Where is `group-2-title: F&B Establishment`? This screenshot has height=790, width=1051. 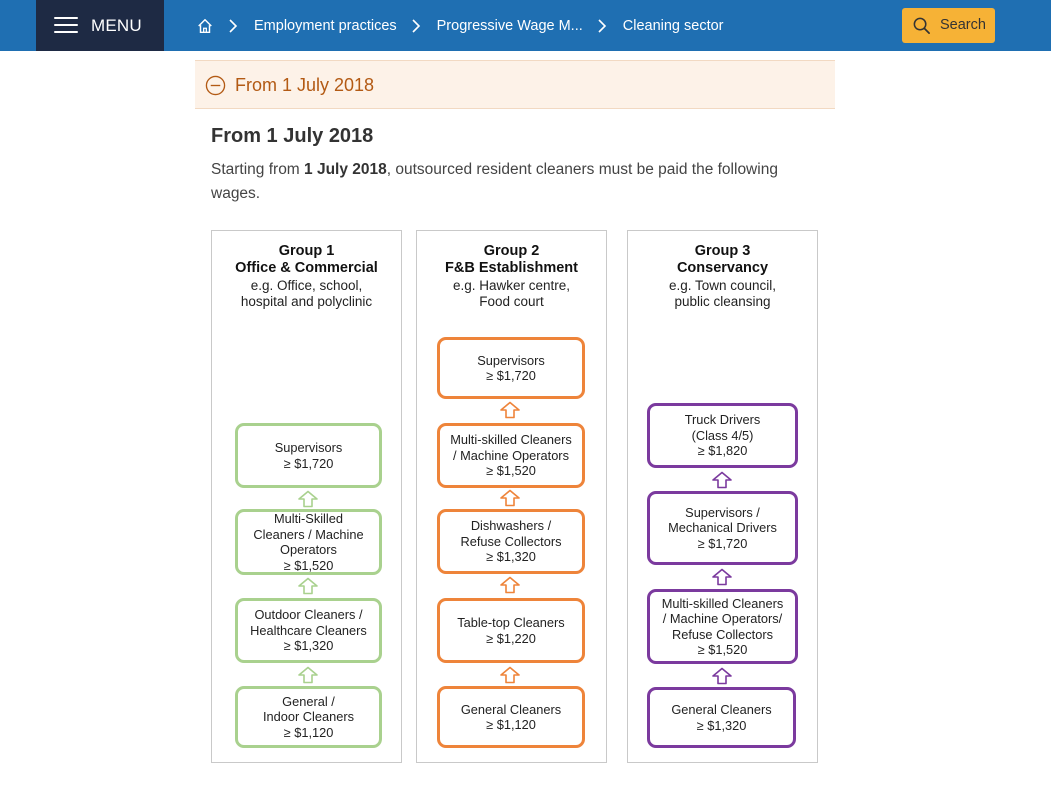 group-2-title: F&B Establishment is located at coordinates (511, 268).